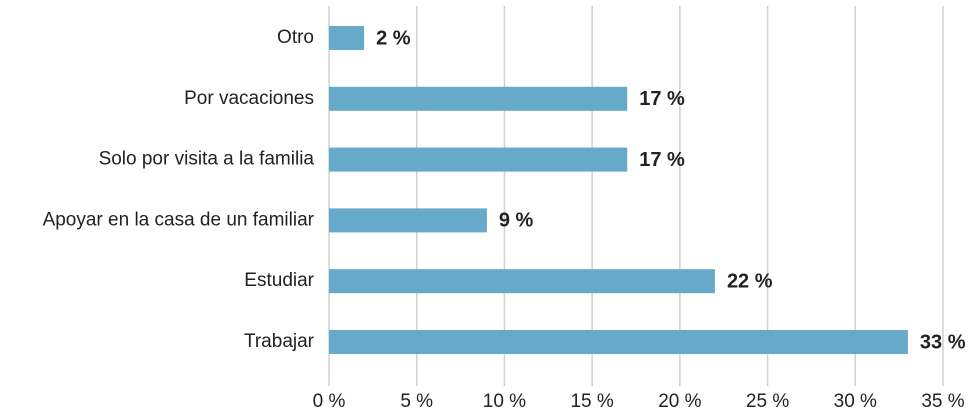 This screenshot has height=415, width=976. Describe the element at coordinates (279, 280) in the screenshot. I see `y-tick-label: Estudiar` at that location.